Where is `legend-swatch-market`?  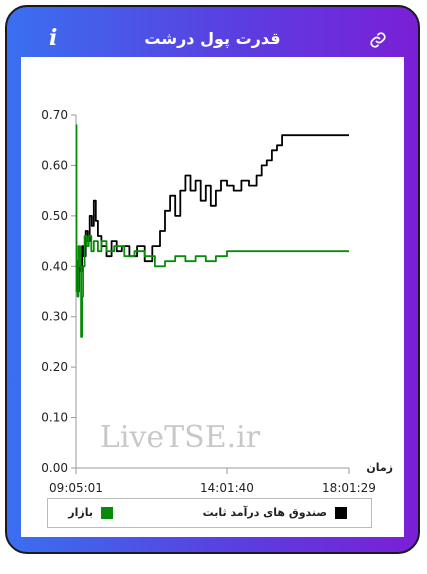
legend-swatch-market is located at coordinates (107, 512).